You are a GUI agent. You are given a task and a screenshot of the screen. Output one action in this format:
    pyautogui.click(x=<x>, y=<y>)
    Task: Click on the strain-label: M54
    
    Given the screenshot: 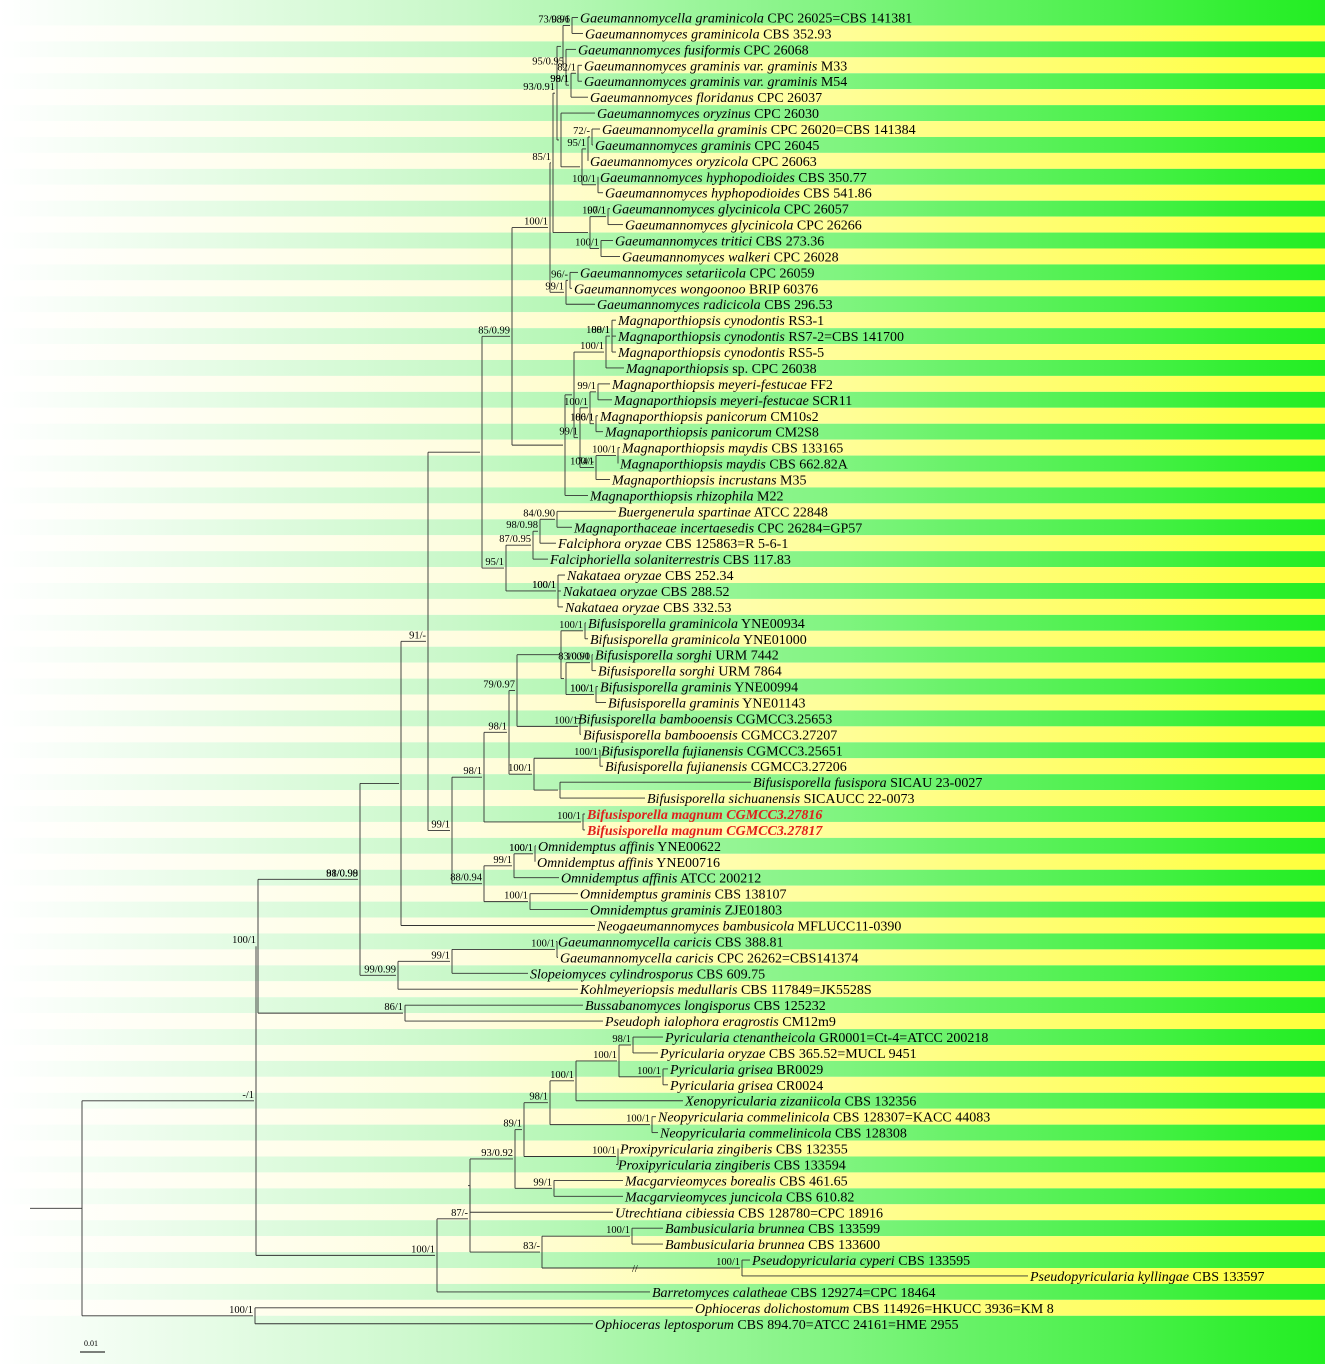 What is the action you would take?
    pyautogui.click(x=832, y=82)
    